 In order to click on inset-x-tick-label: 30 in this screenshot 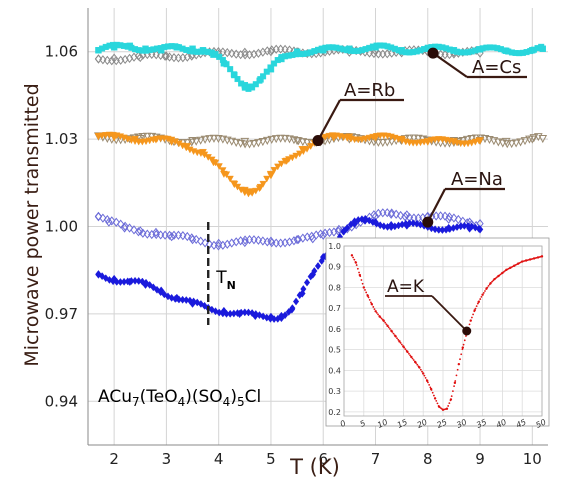, I will do `click(461, 424)`.